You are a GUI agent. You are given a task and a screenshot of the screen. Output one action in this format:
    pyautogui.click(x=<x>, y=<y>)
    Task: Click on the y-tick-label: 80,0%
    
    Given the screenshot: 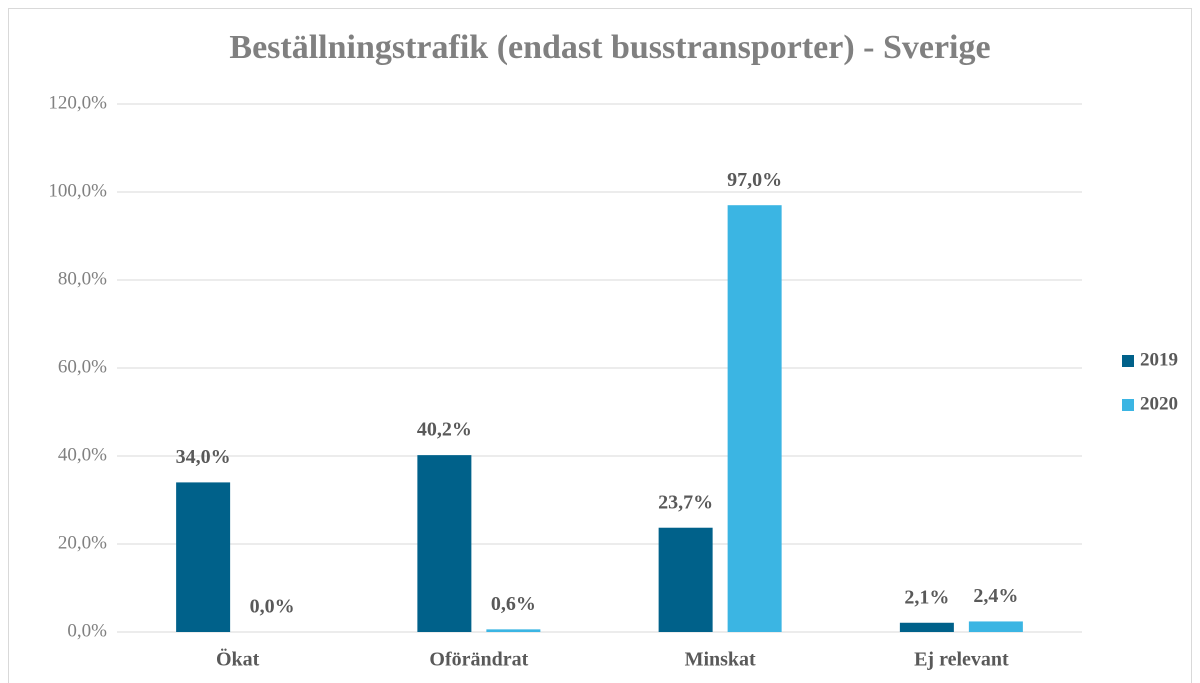 What is the action you would take?
    pyautogui.click(x=82, y=278)
    